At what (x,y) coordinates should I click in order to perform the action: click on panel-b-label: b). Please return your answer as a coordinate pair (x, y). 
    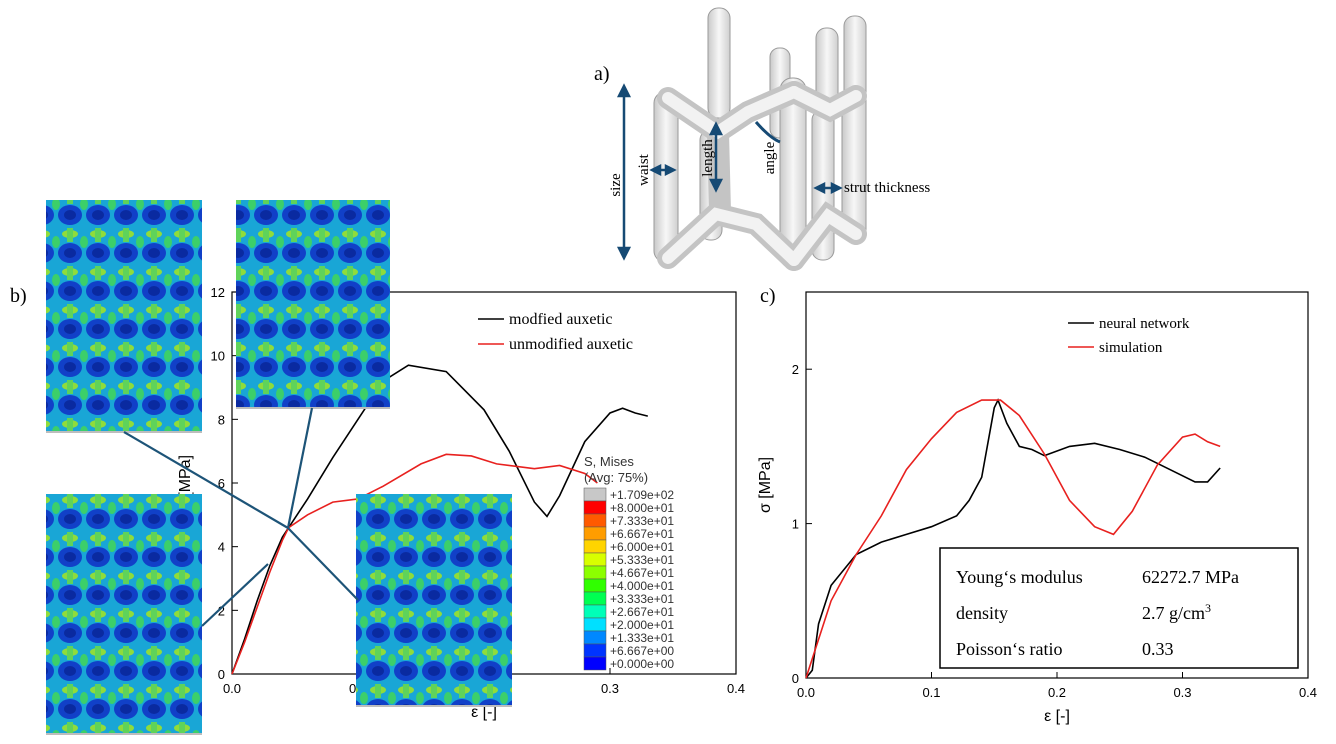
    Looking at the image, I should click on (18, 296).